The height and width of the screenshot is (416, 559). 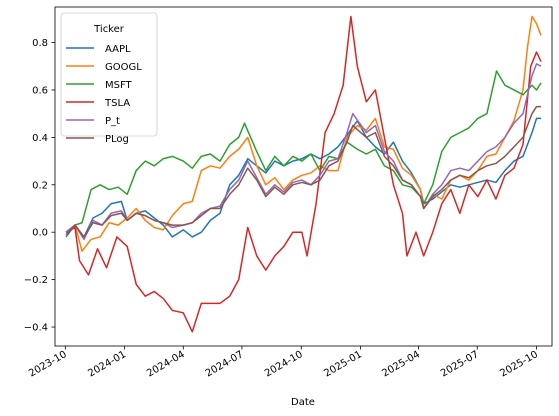 I want to click on y-tick-label: 0.2, so click(x=40, y=185).